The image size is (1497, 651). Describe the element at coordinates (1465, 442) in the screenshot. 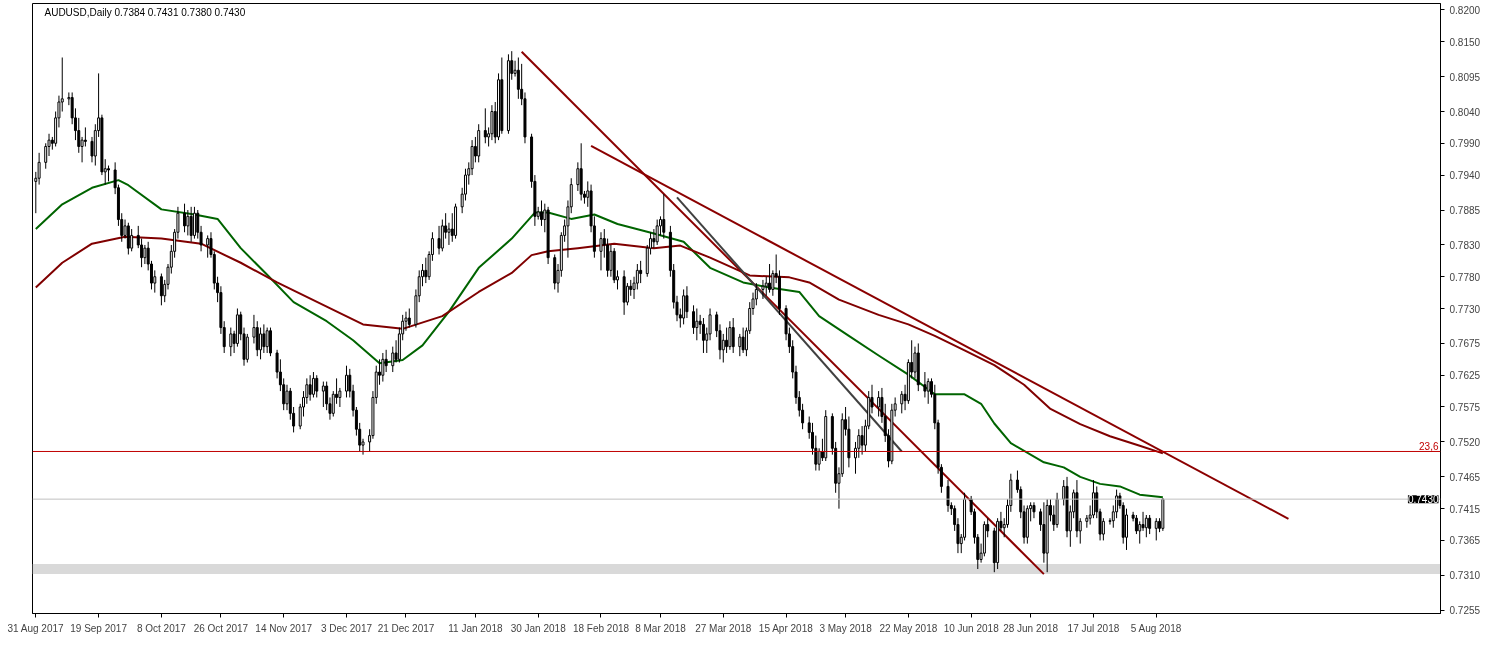

I see `y-tick-label: 0.7520` at that location.